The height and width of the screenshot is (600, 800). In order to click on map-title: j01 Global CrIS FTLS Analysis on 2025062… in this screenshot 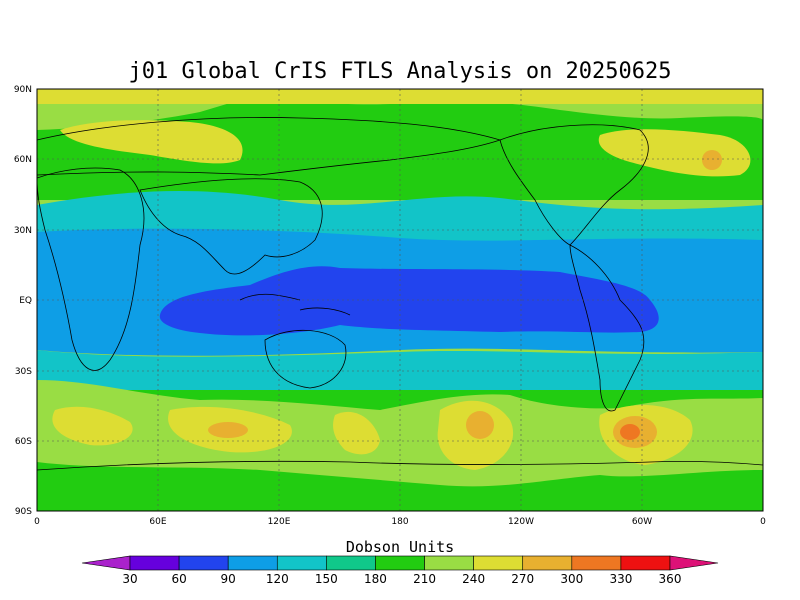, I will do `click(399, 71)`.